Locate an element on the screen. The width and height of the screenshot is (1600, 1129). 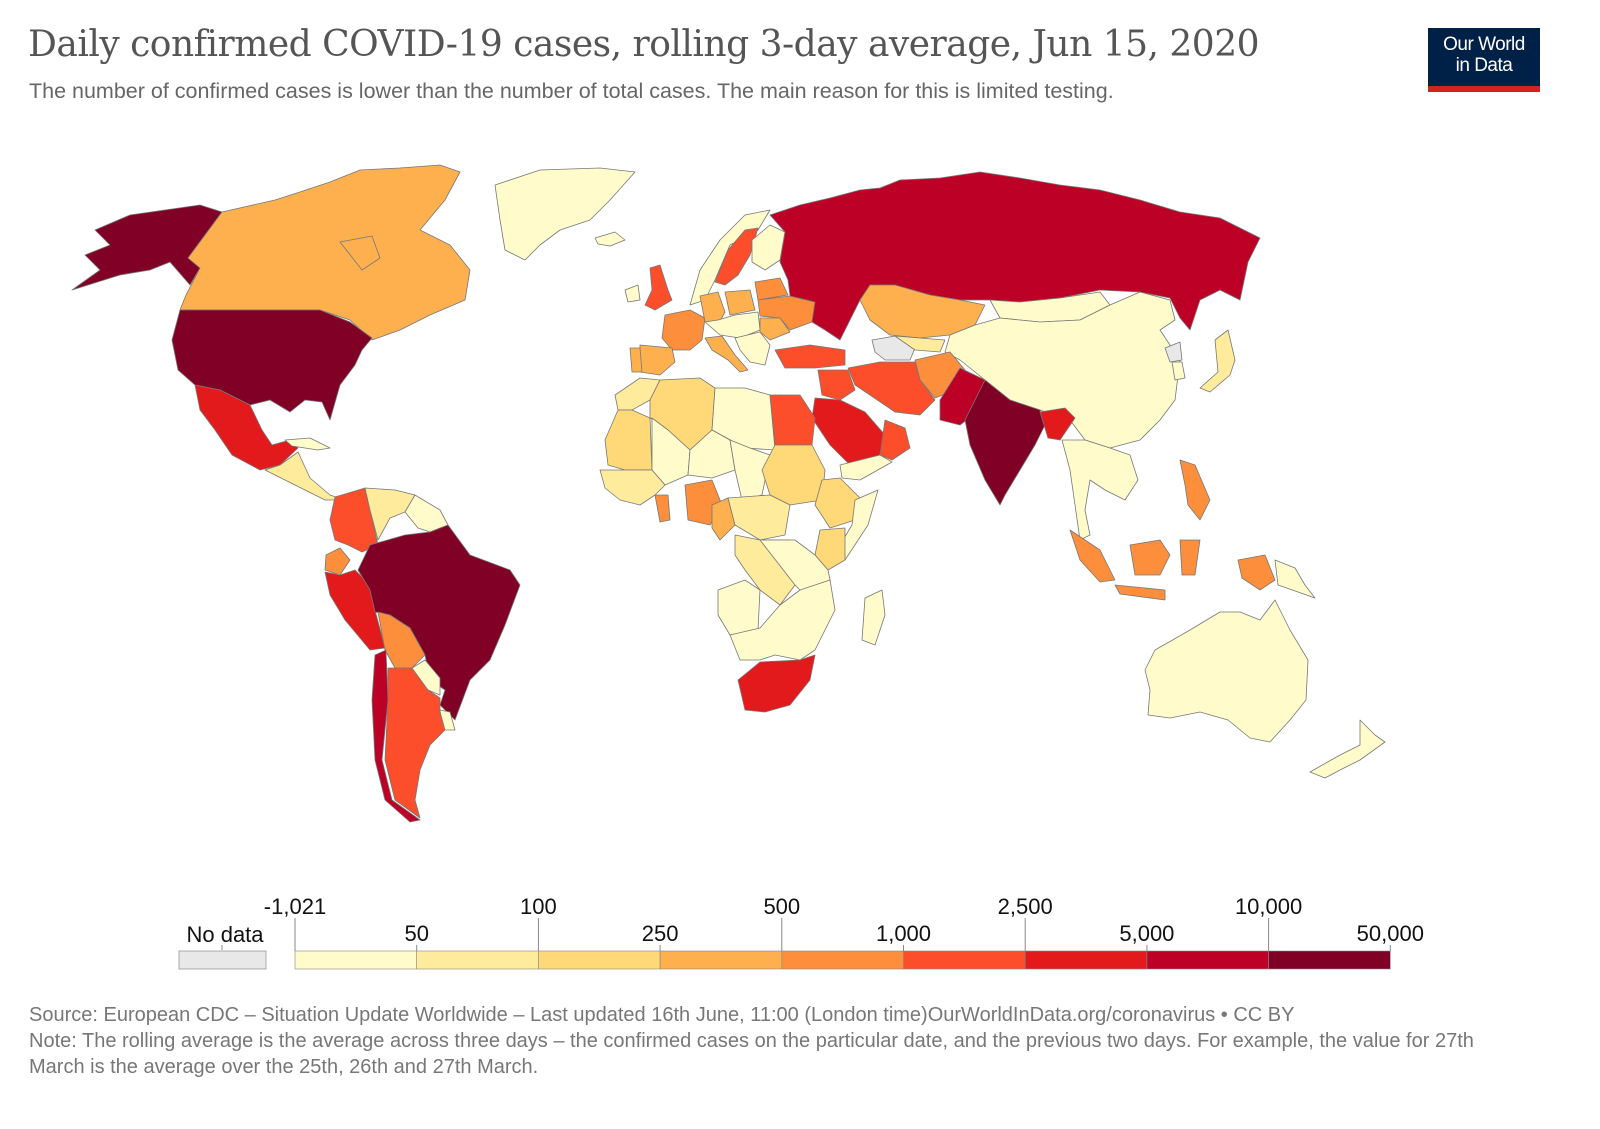
region-mexico is located at coordinates (246, 427).